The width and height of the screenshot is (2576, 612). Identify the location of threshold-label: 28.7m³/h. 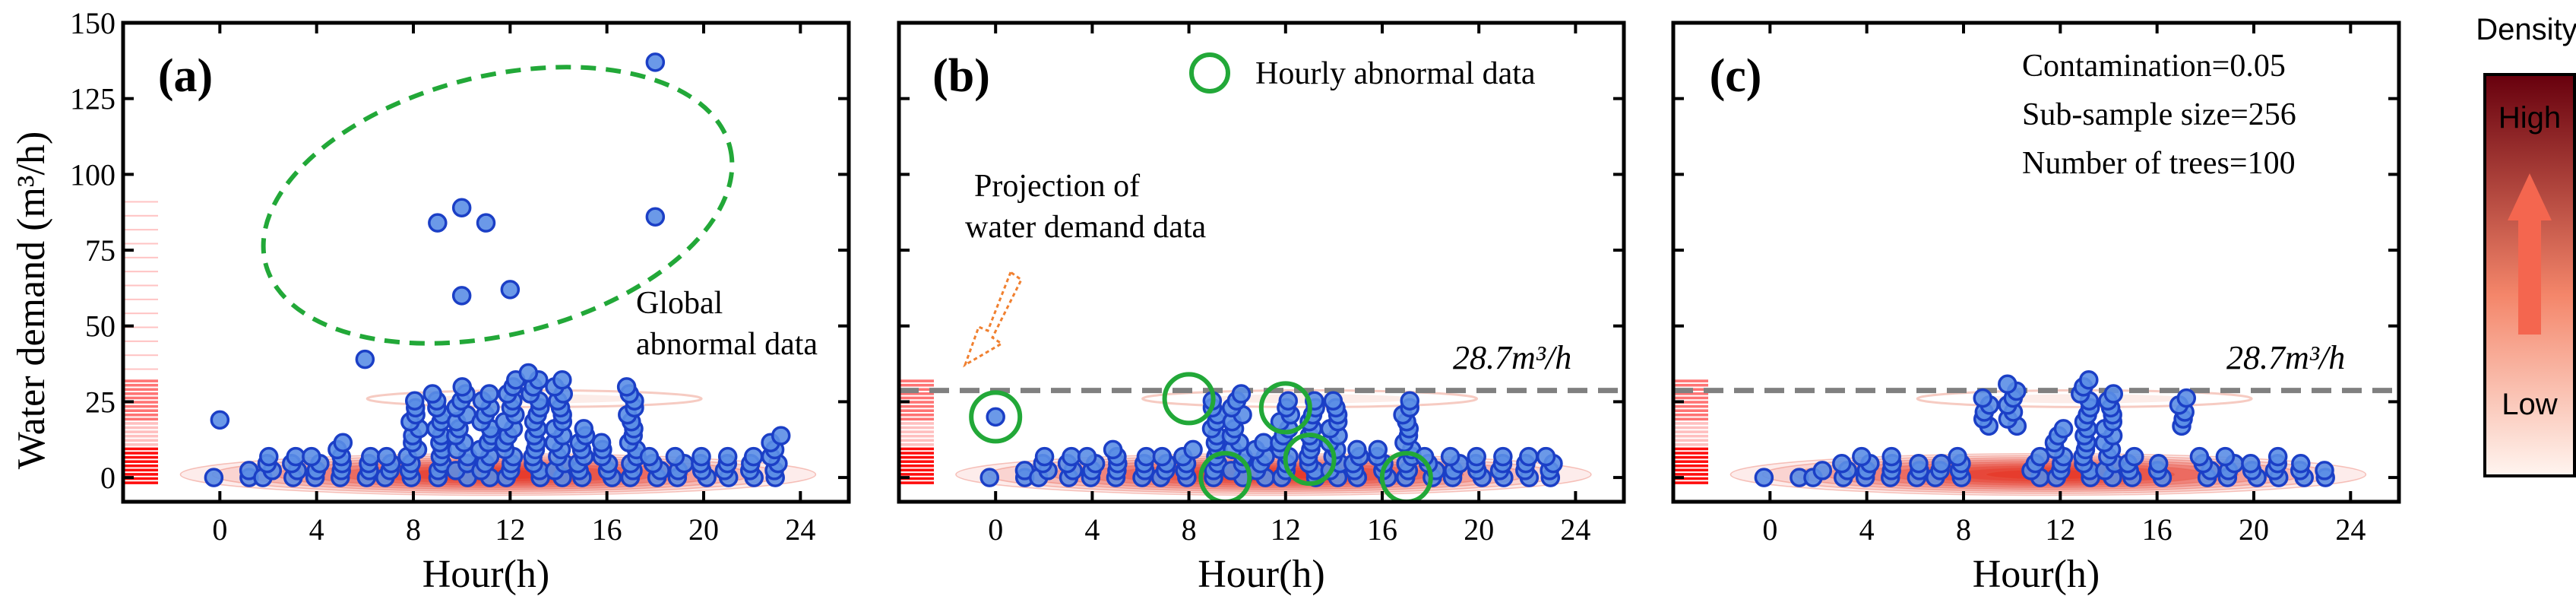
(1512, 357).